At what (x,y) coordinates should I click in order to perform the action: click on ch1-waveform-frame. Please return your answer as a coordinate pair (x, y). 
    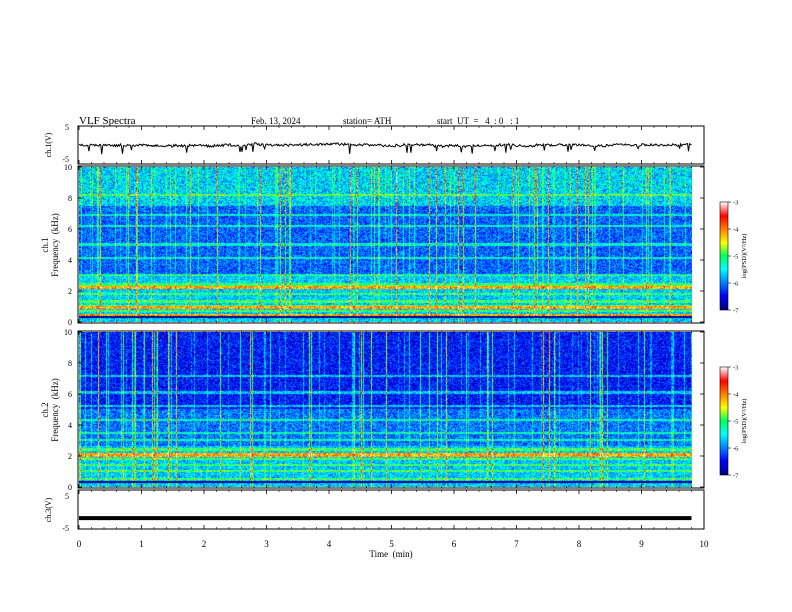
    Looking at the image, I should click on (391, 145).